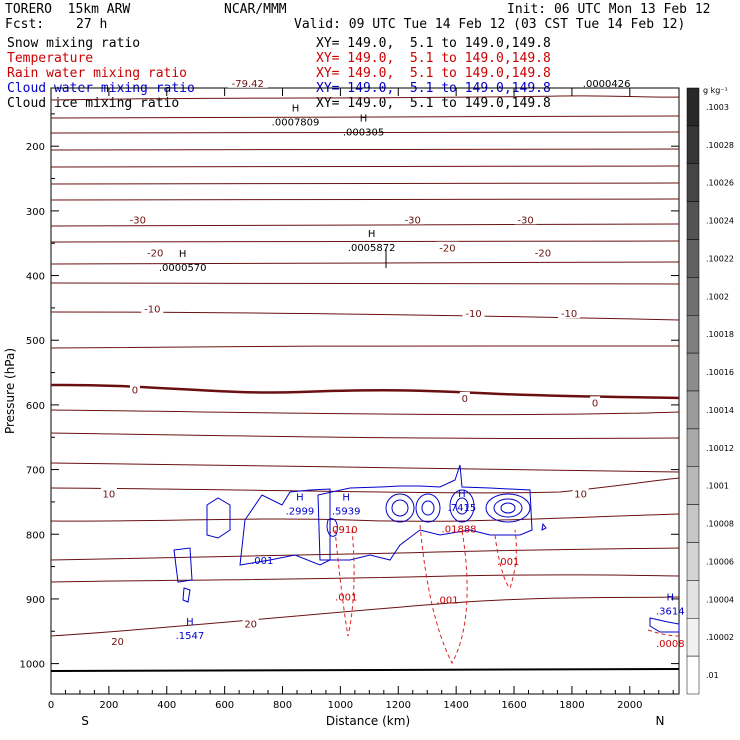  What do you see at coordinates (670, 612) in the screenshot?
I see `maximum-value: .3614` at bounding box center [670, 612].